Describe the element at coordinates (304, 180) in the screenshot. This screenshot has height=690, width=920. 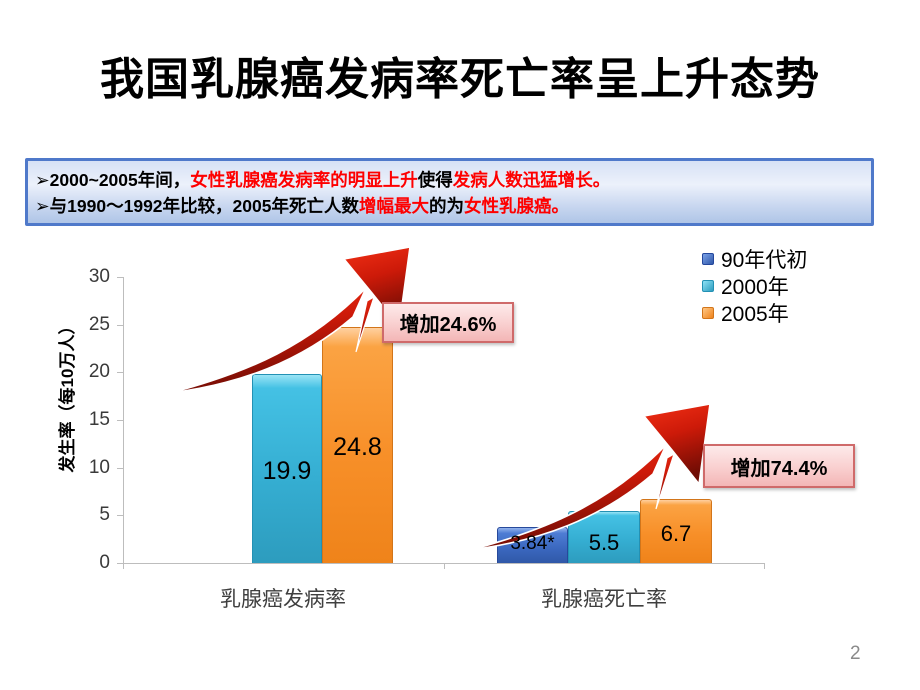
I see `bullet1-text-red1: 女性乳腺癌发病率的明显上升` at that location.